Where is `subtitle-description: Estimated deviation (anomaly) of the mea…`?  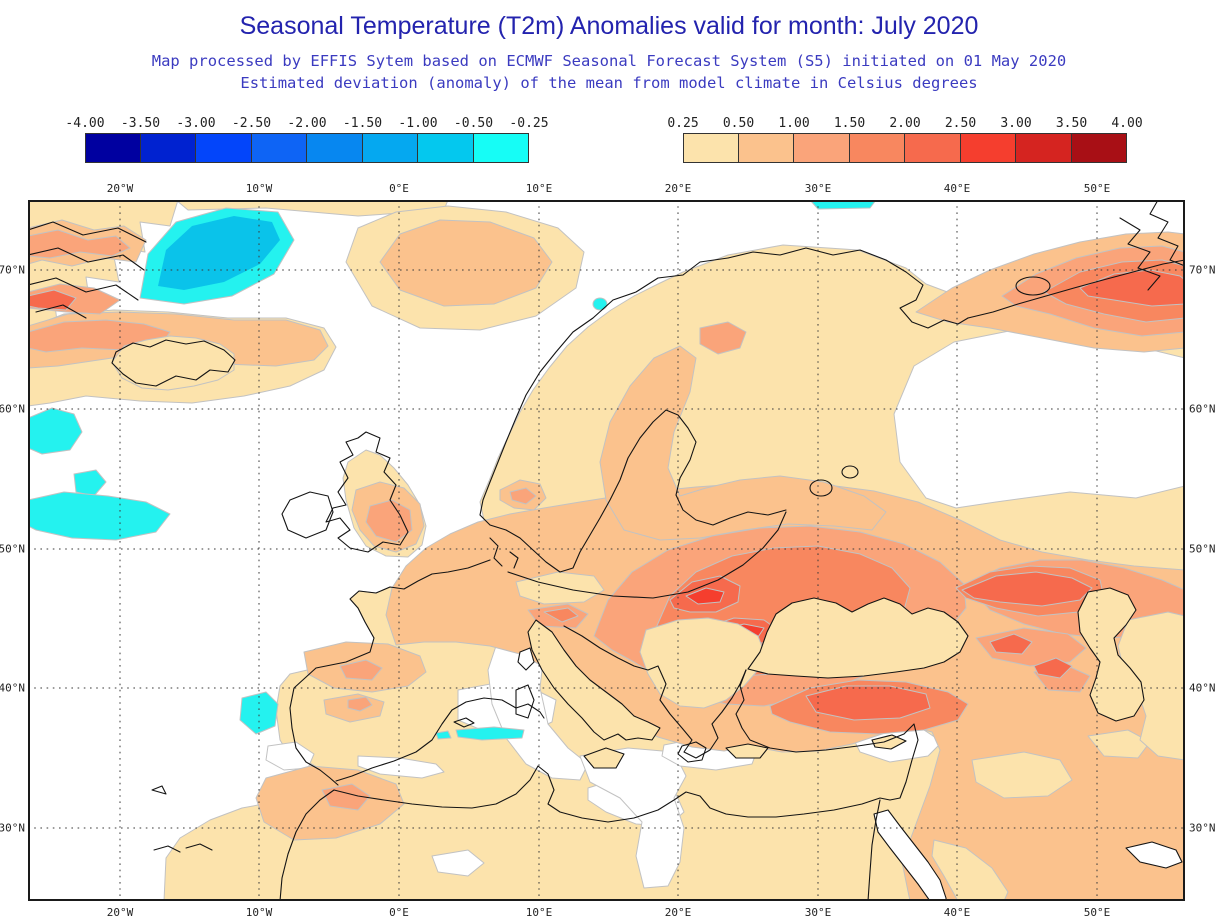
subtitle-description: Estimated deviation (anomaly) of the mea… is located at coordinates (609, 83).